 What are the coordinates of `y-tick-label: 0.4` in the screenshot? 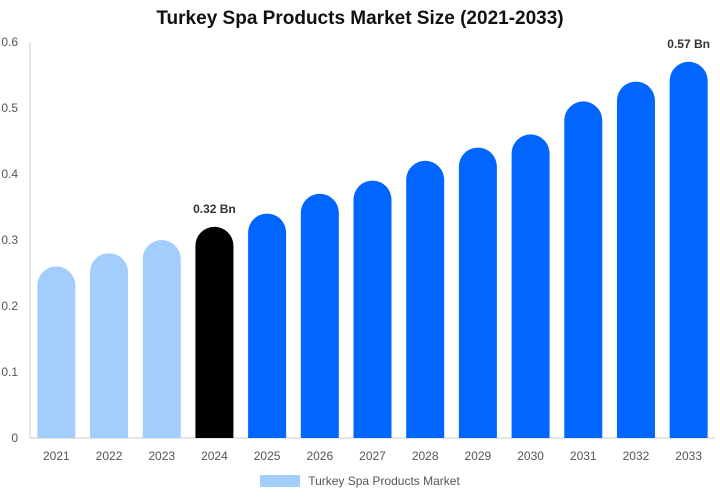 It's located at (9, 174).